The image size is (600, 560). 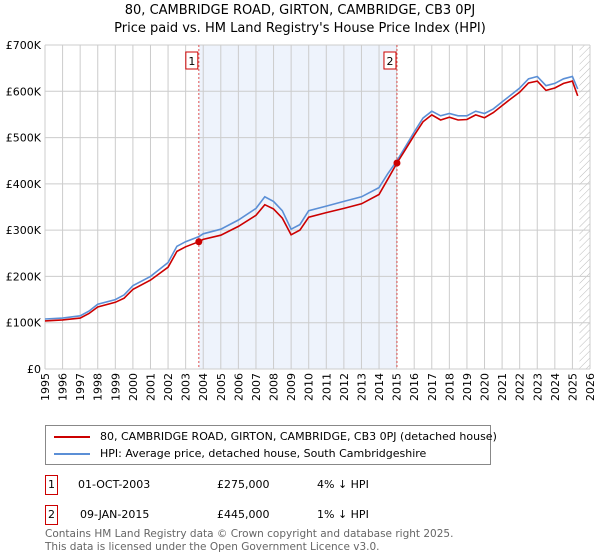 What do you see at coordinates (115, 514) in the screenshot?
I see `transaction-date: 09-JAN-2015` at bounding box center [115, 514].